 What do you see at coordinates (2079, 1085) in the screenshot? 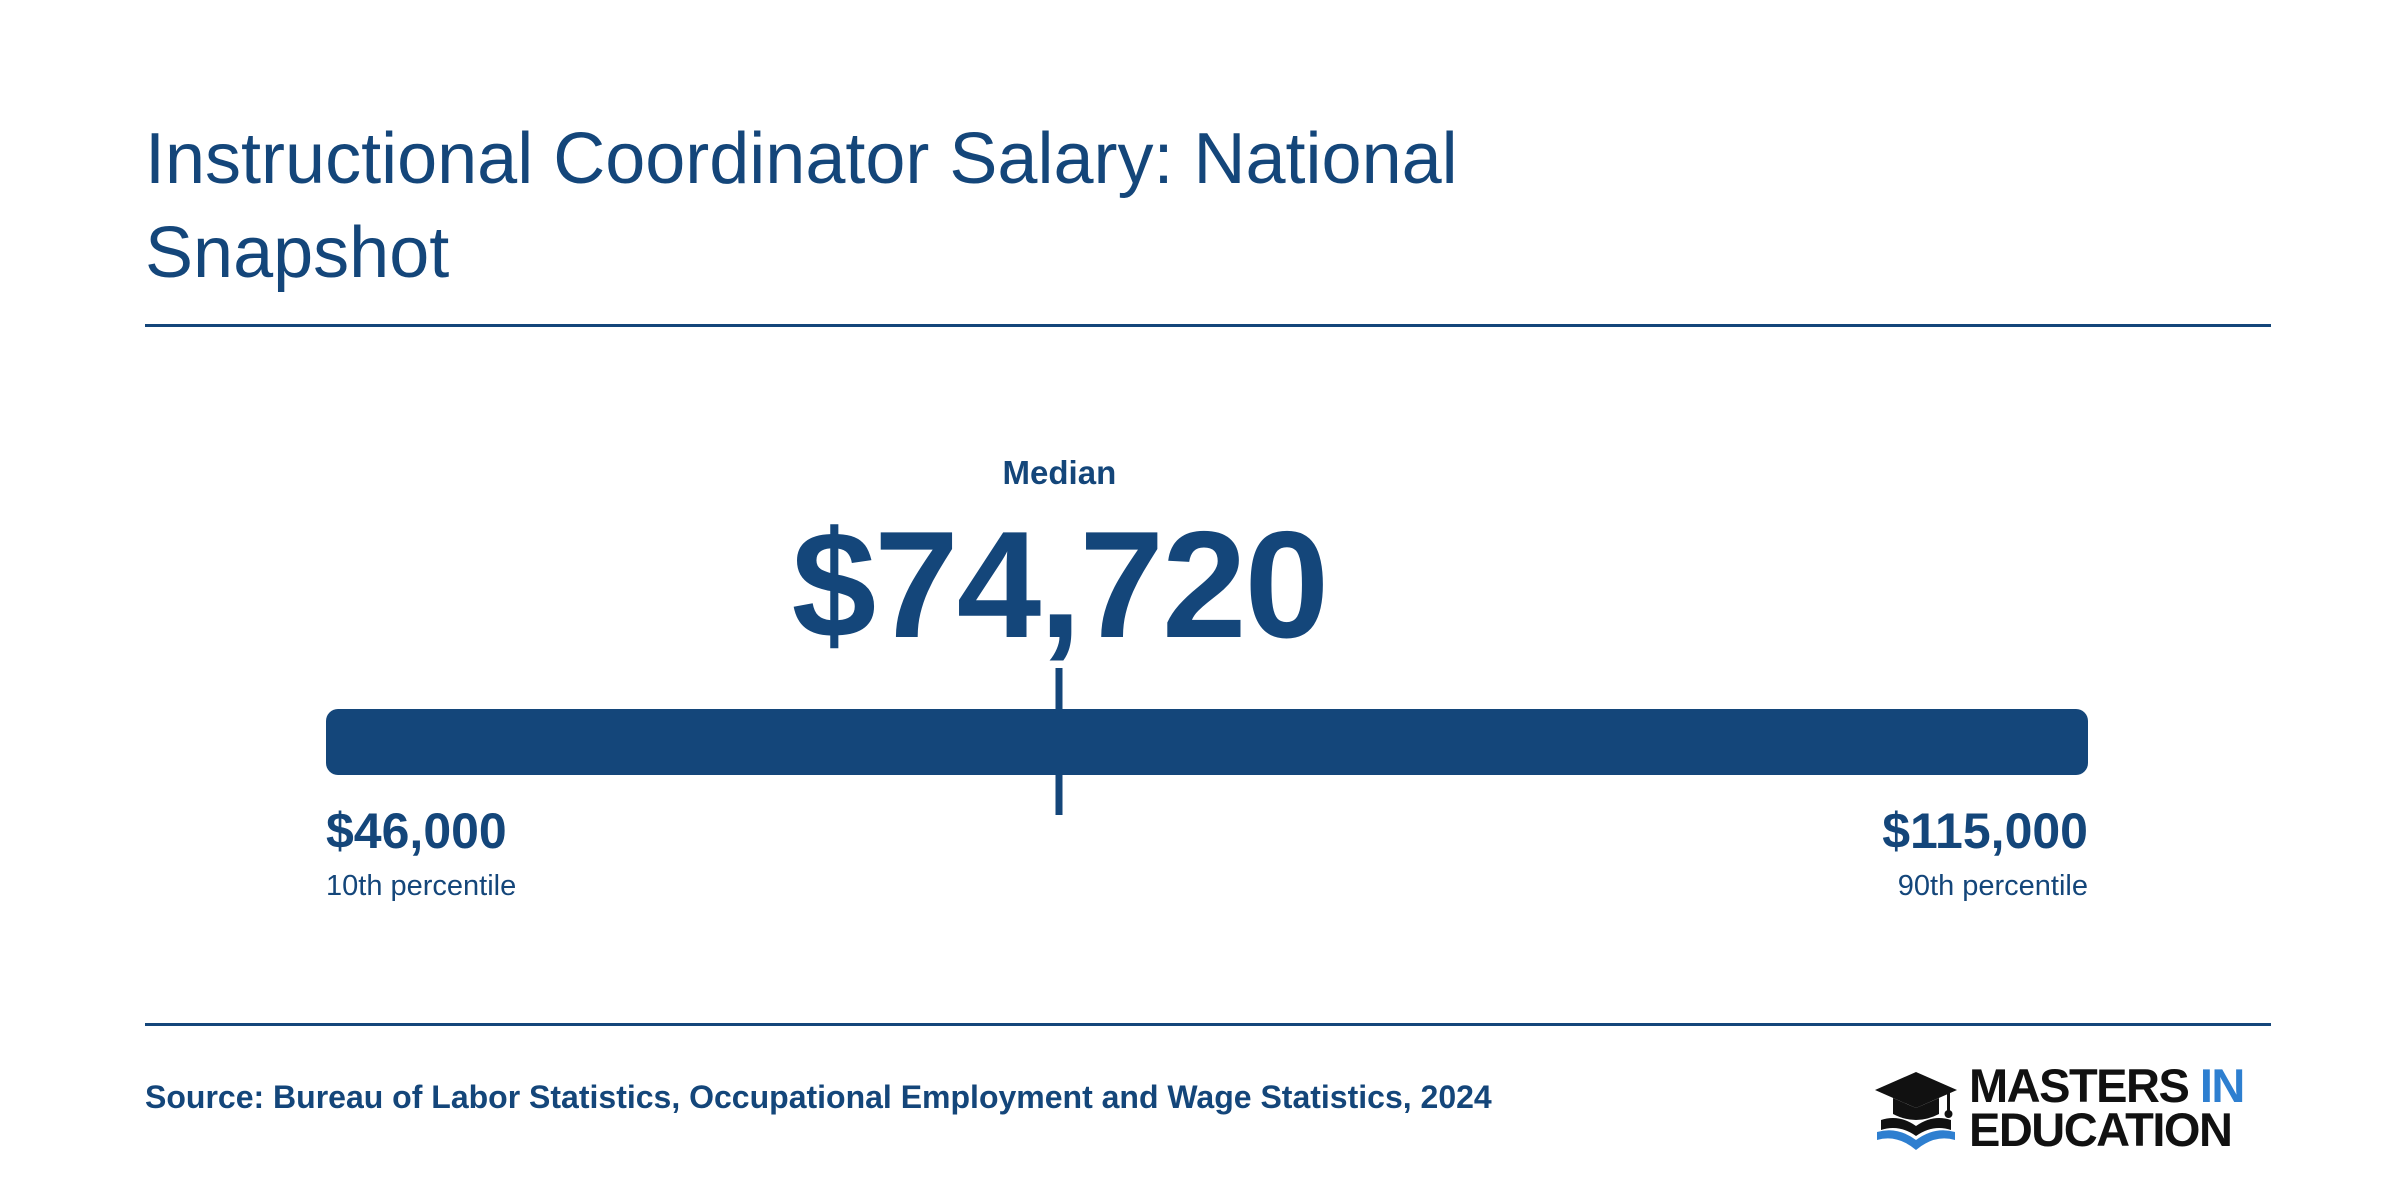
I see `logo-word-masters: MASTERS` at bounding box center [2079, 1085].